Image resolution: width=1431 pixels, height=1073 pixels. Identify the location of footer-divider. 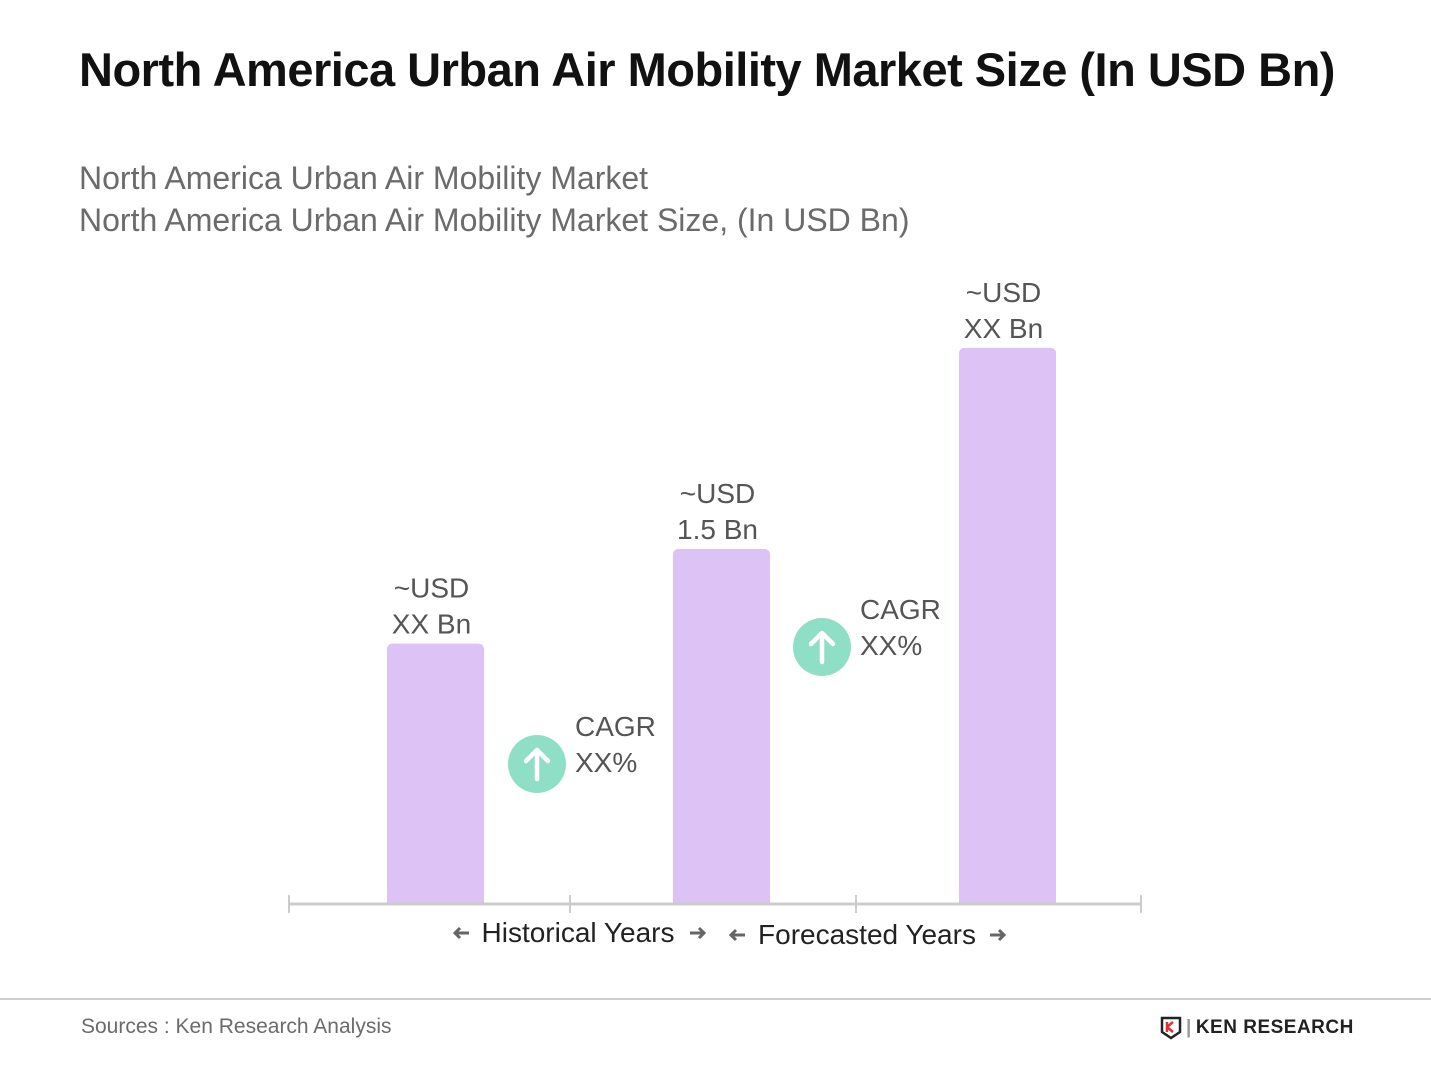
(715, 999).